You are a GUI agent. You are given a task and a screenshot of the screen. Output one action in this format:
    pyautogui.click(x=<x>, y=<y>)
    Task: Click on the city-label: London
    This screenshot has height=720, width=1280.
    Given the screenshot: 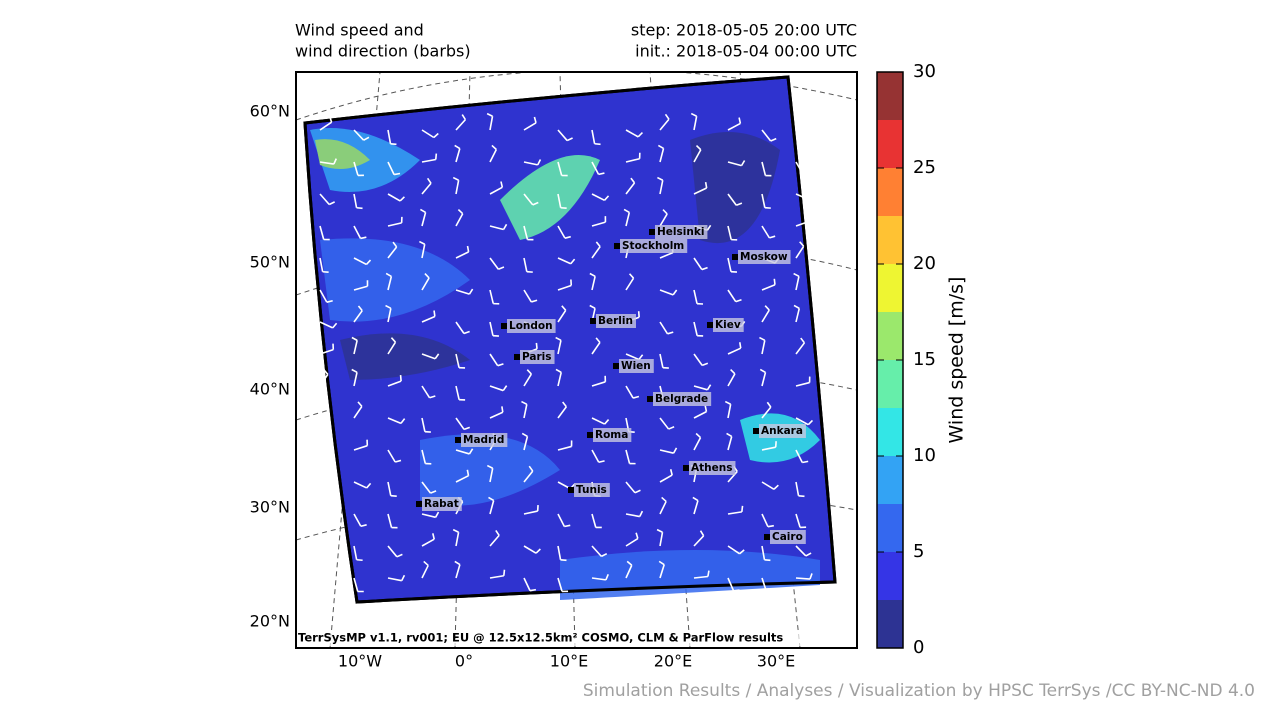 What is the action you would take?
    pyautogui.click(x=531, y=326)
    